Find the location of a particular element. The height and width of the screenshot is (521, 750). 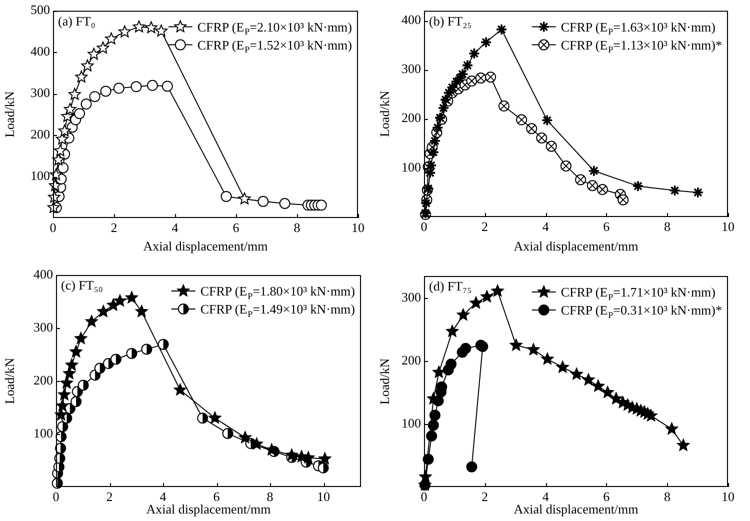

chart-title: (b) FT₂₅ is located at coordinates (450, 20).